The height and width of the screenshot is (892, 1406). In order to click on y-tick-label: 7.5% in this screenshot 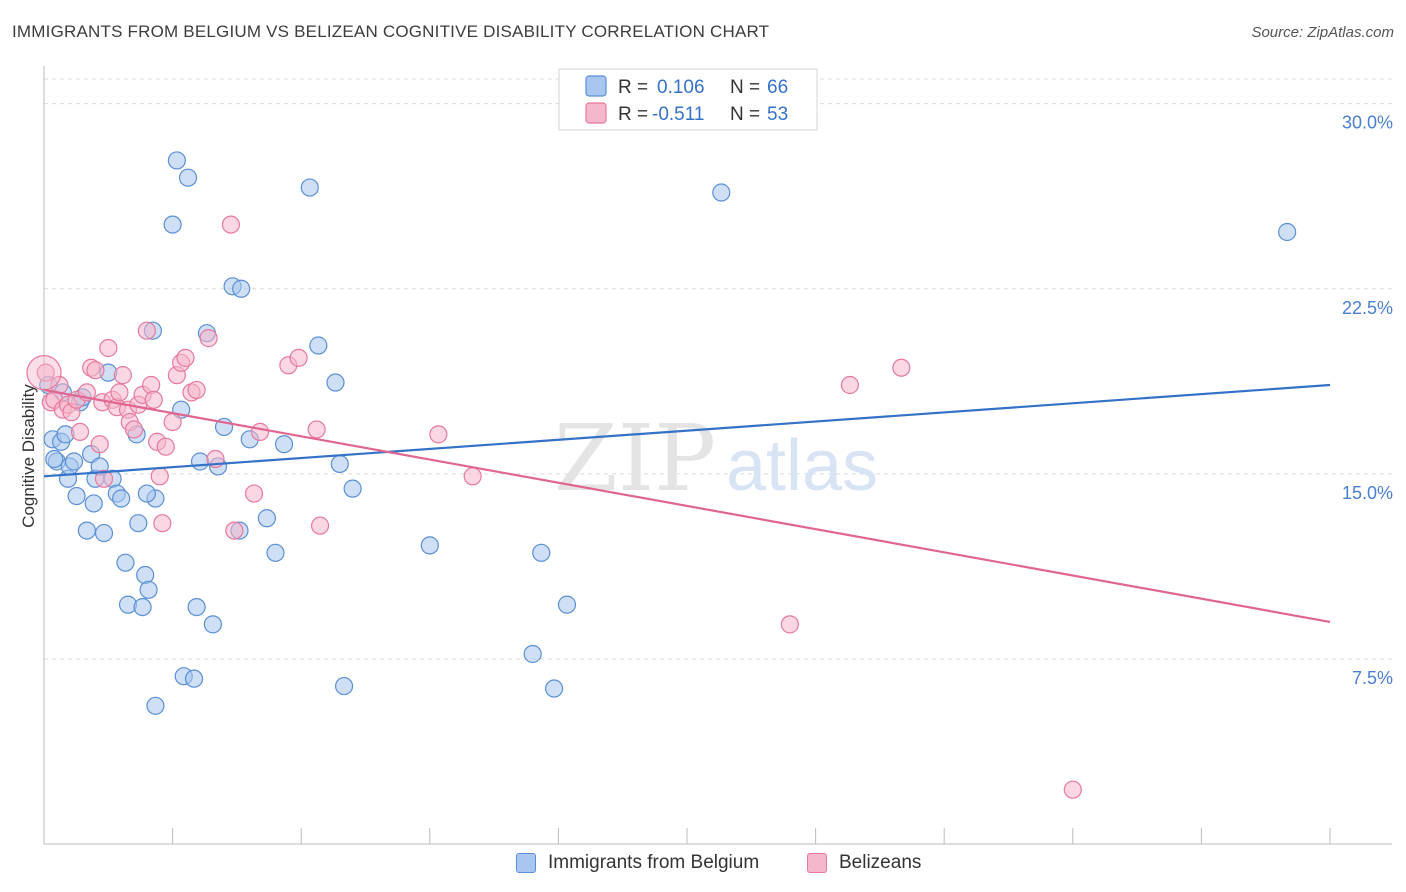, I will do `click(1372, 678)`.